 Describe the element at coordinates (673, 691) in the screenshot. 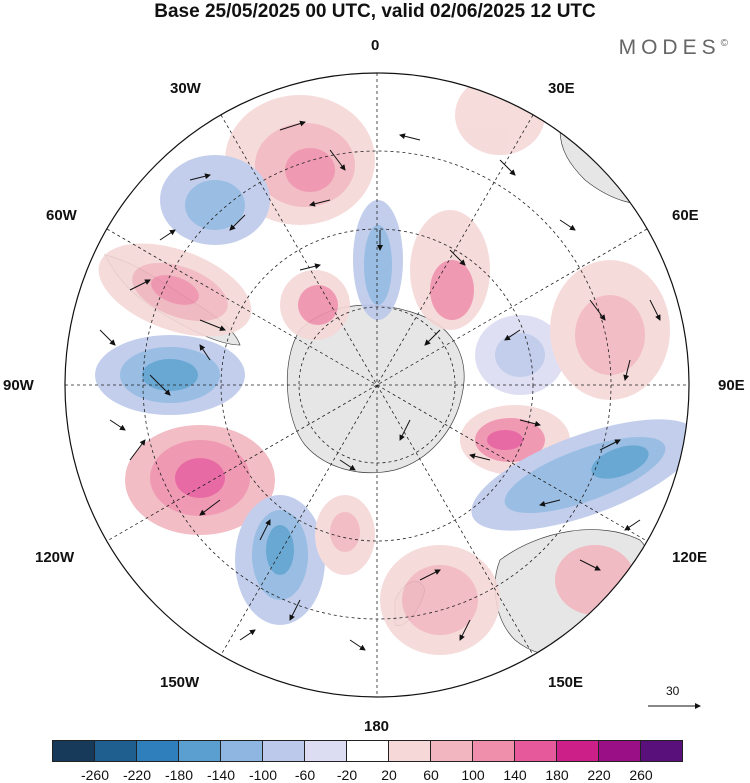

I see `reference-vector-label: 30` at that location.